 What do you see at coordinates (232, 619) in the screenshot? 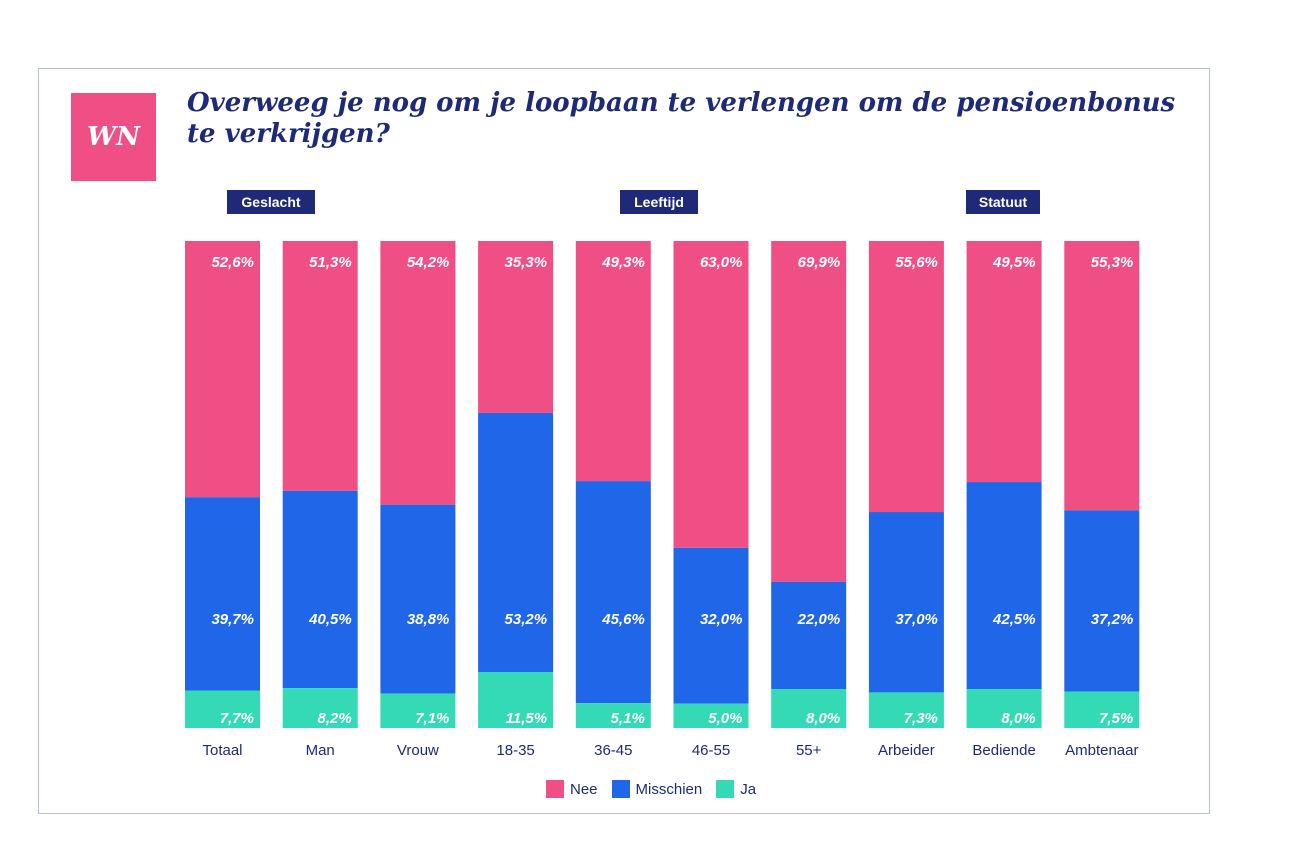
I see `value-label-misschien: 39,7%` at bounding box center [232, 619].